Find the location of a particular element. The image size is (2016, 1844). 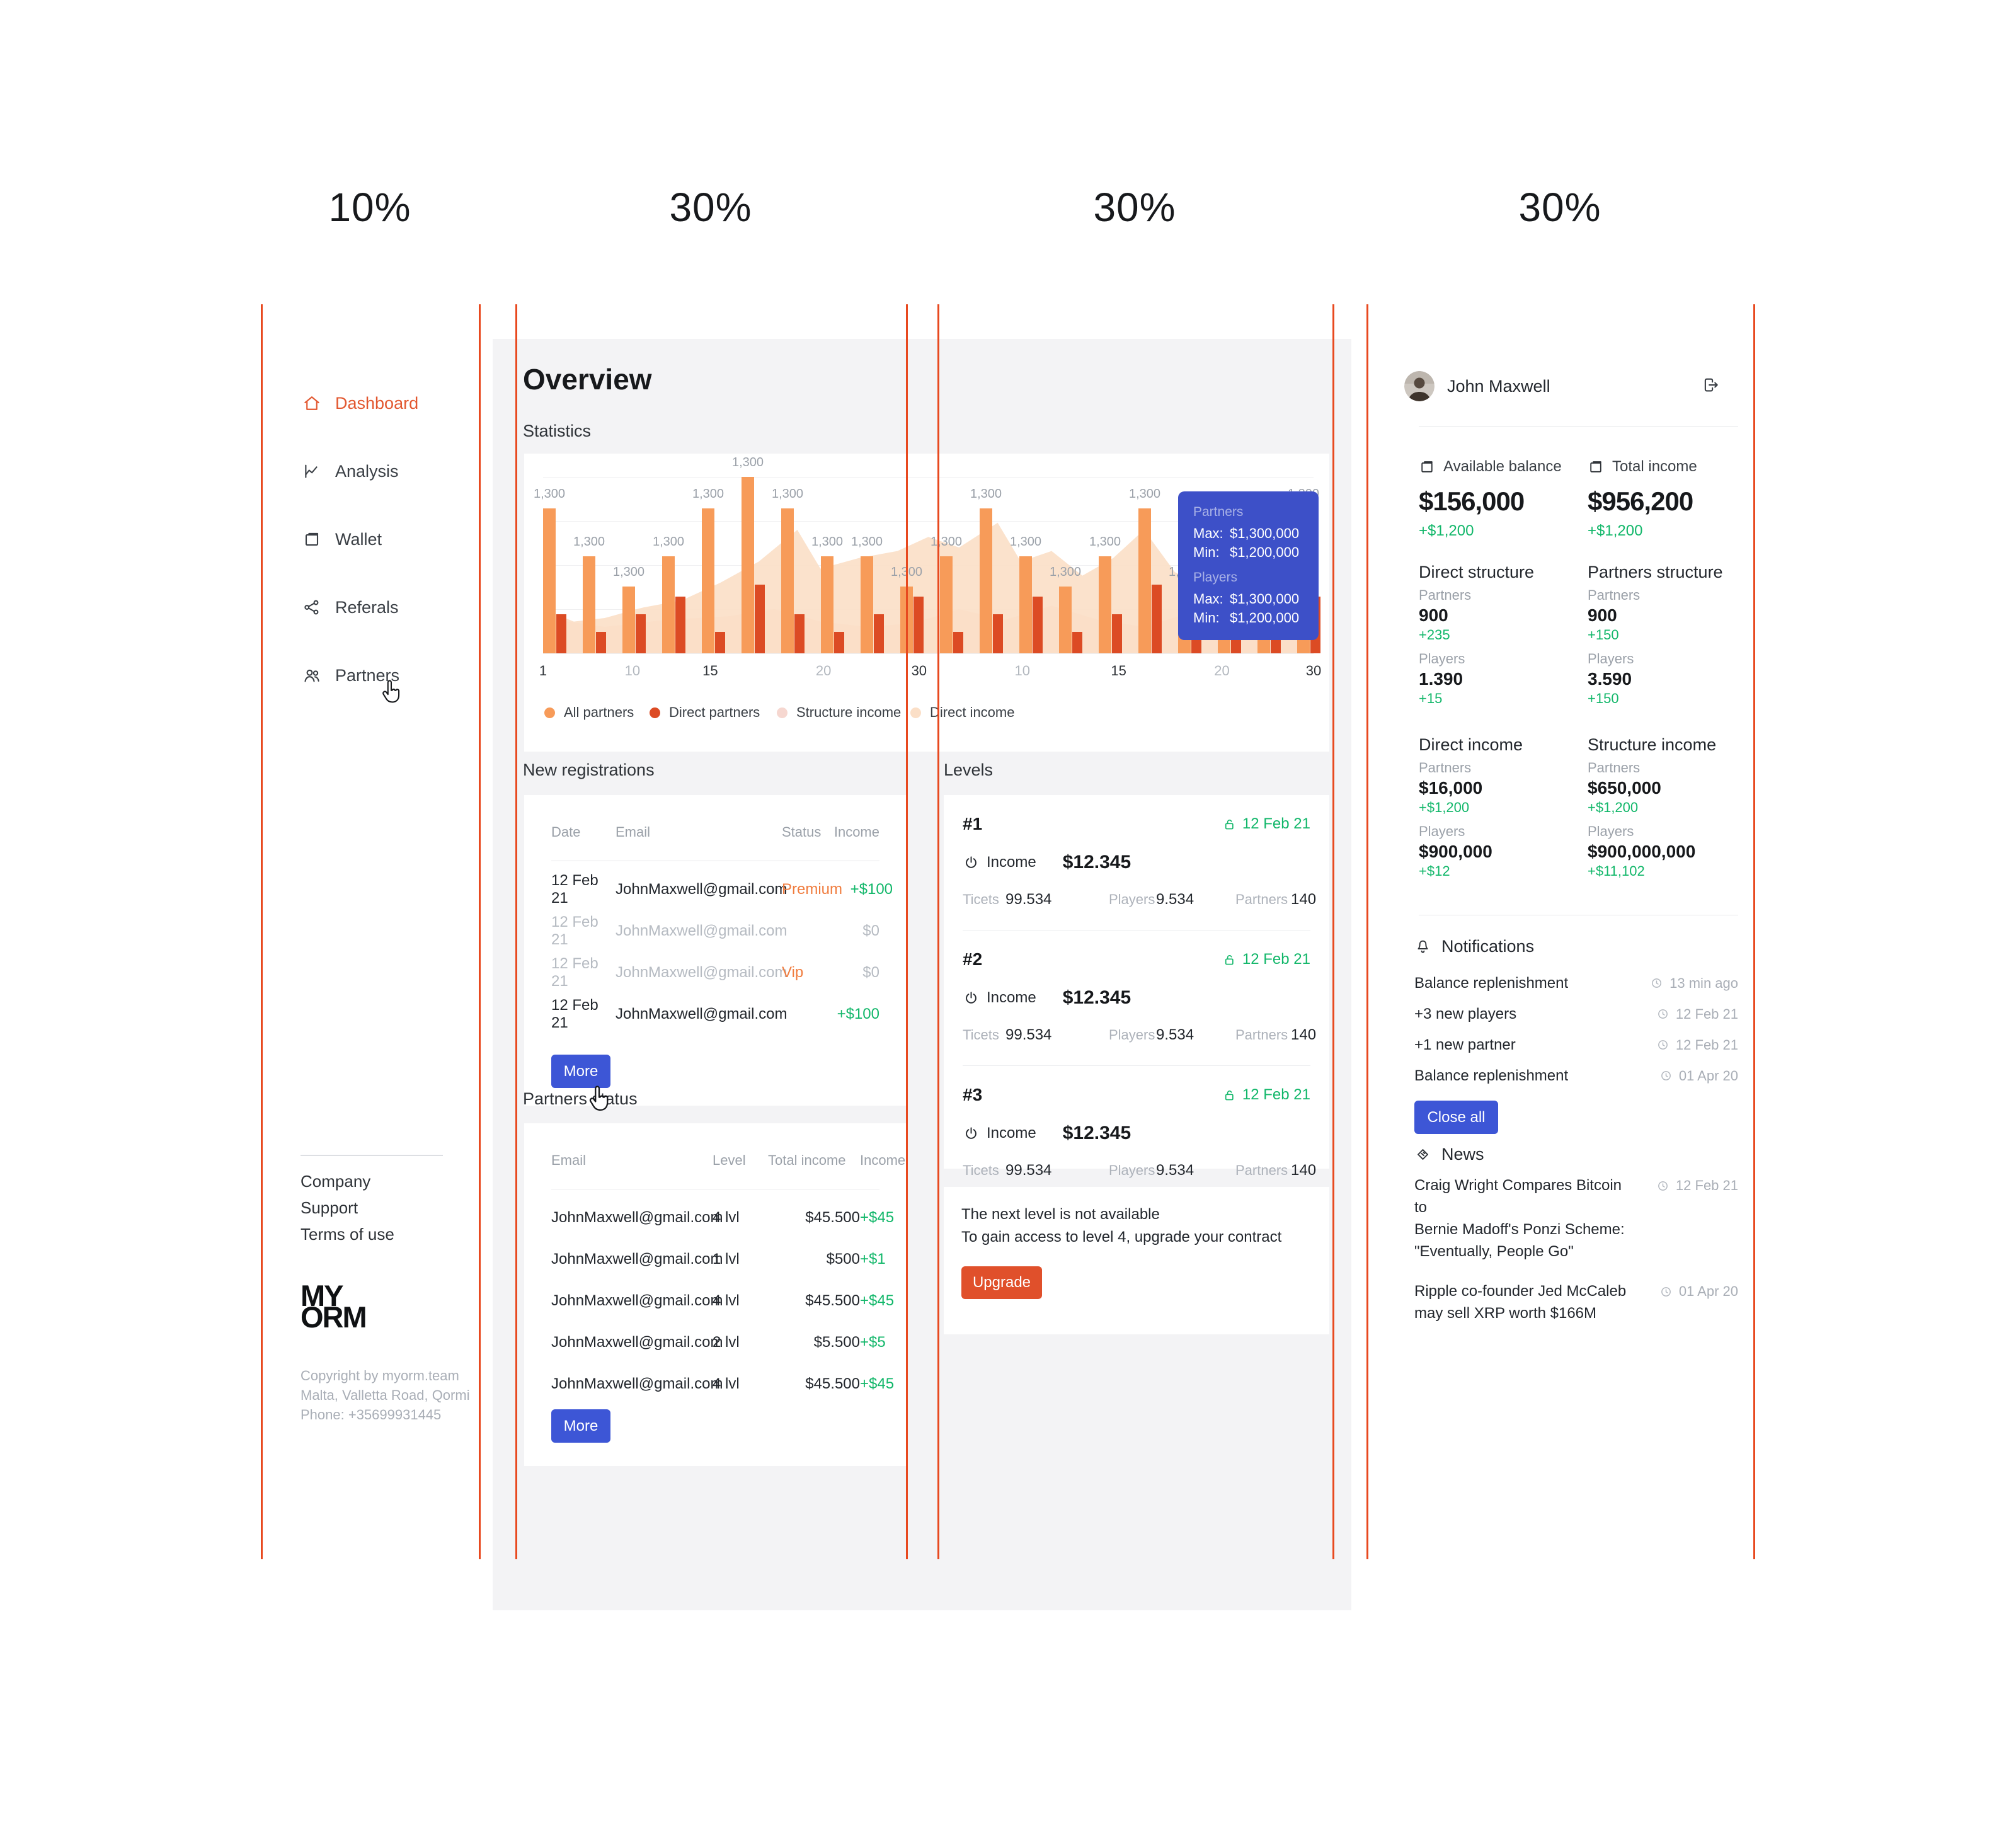

stat-delta: +$1,200 is located at coordinates (1613, 807).